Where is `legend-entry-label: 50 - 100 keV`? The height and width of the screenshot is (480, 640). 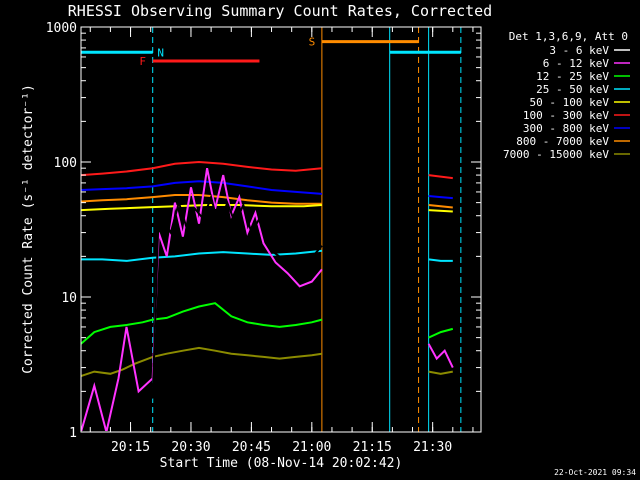
legend-entry-label: 50 - 100 keV is located at coordinates (570, 102).